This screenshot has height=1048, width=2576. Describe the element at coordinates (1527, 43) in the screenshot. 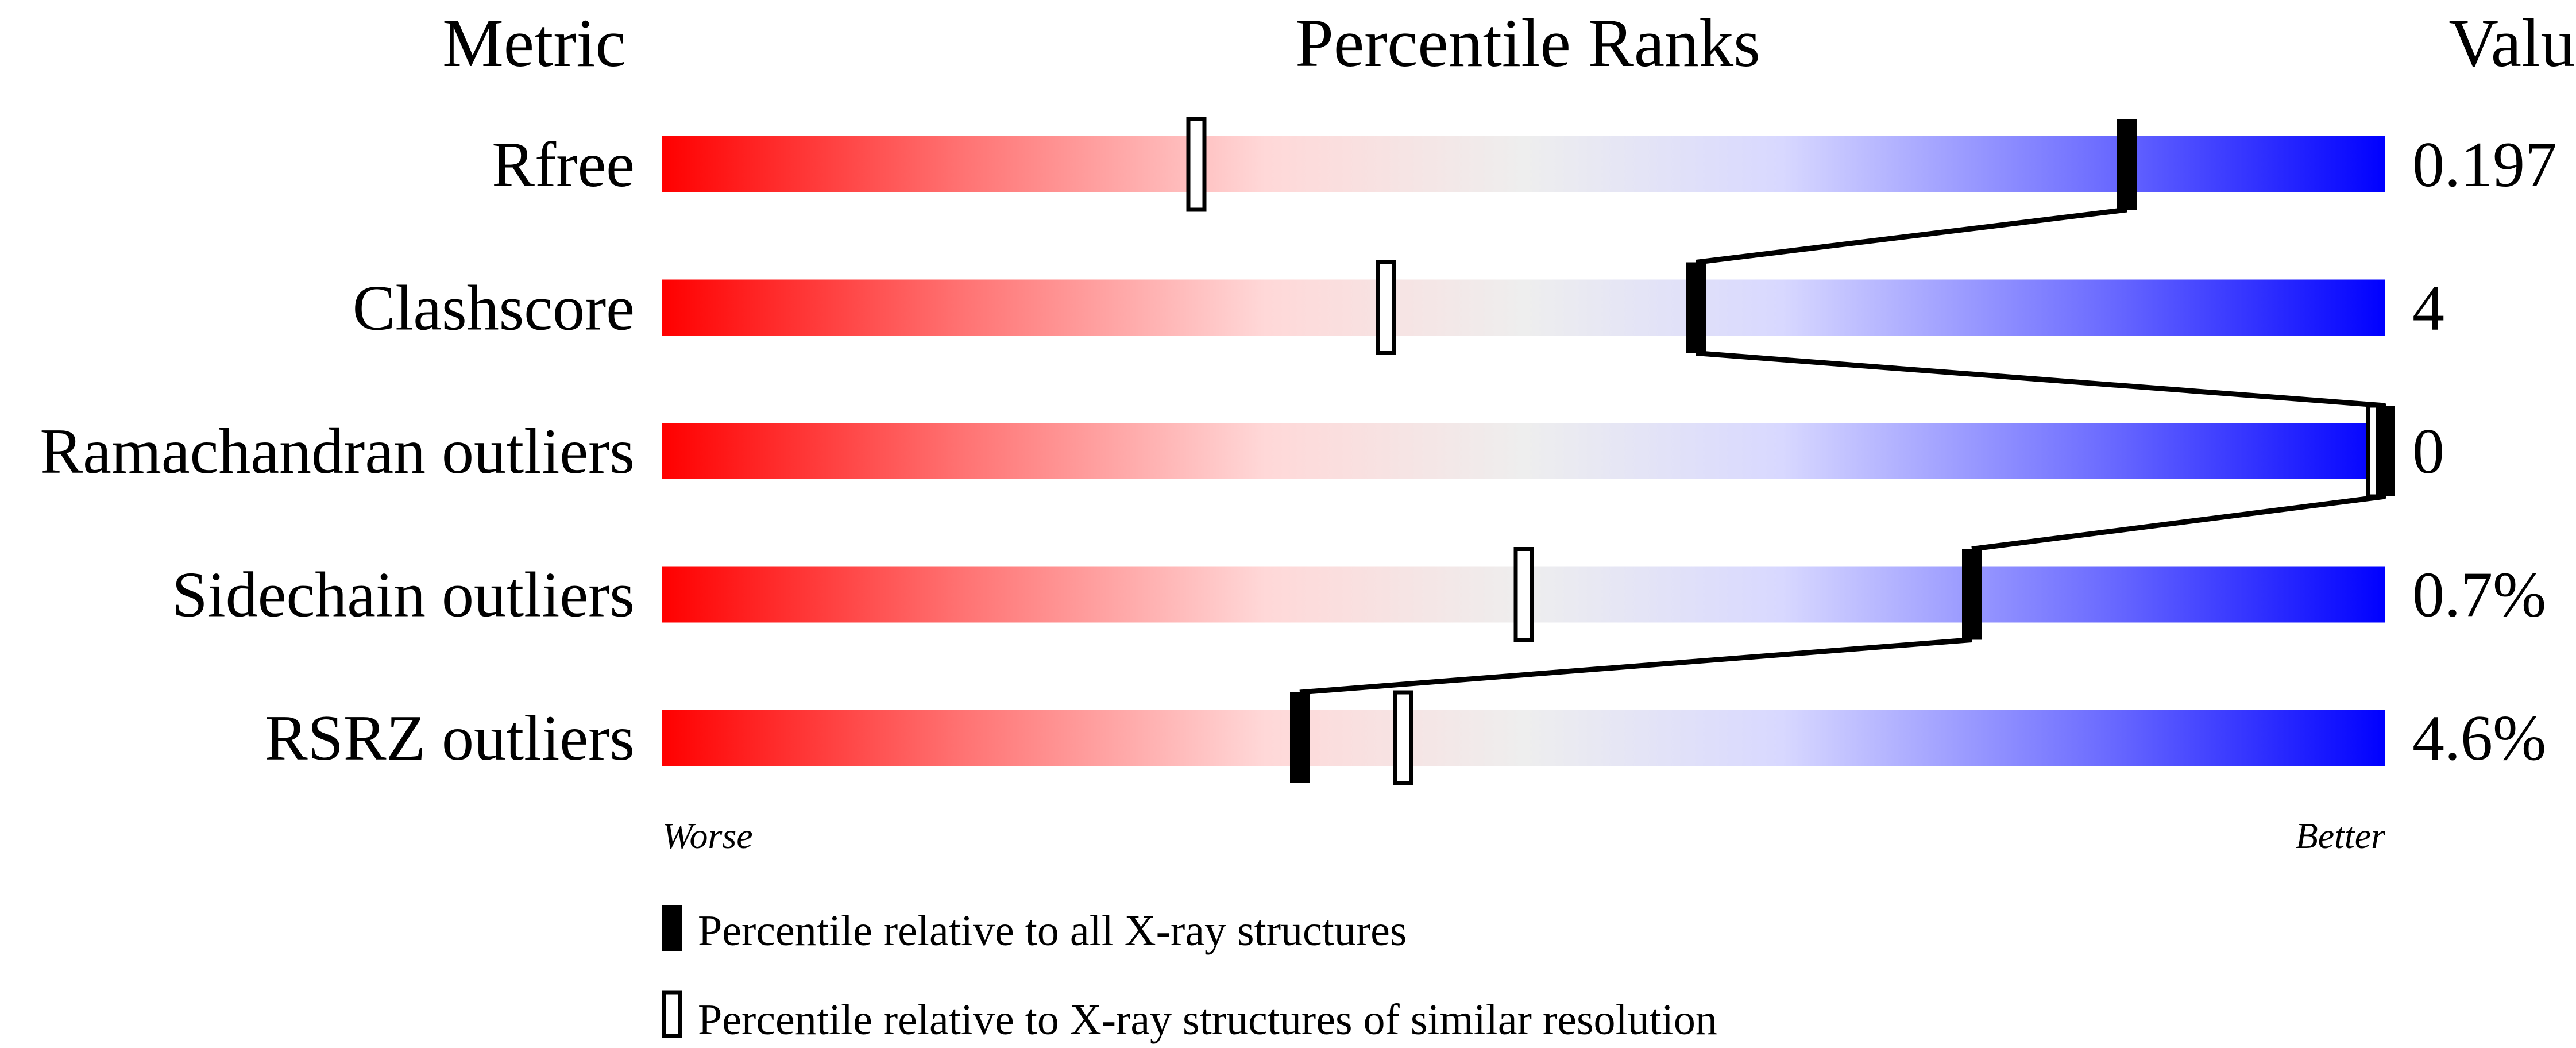

I see `header-percentile-ranks: Percentile Ranks` at that location.